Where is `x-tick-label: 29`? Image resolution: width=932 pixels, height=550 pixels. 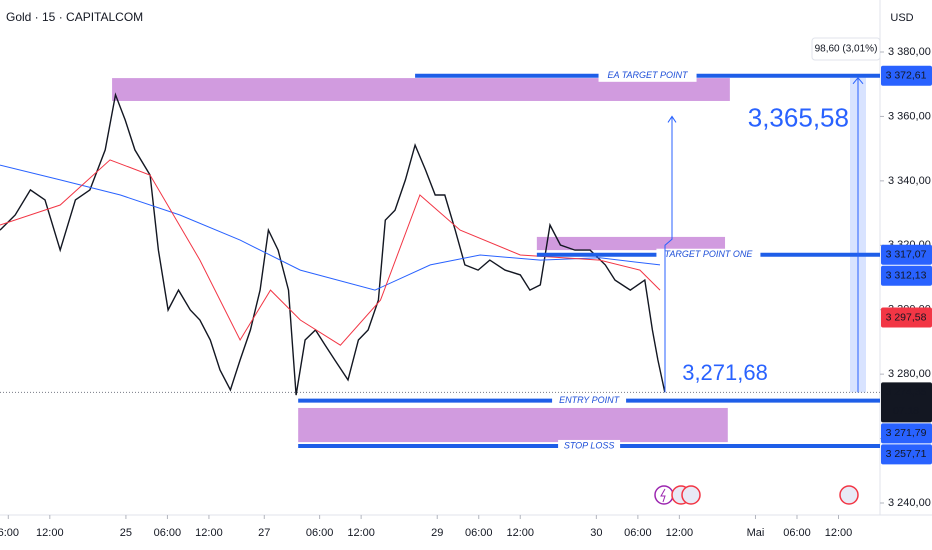 x-tick-label: 29 is located at coordinates (437, 533).